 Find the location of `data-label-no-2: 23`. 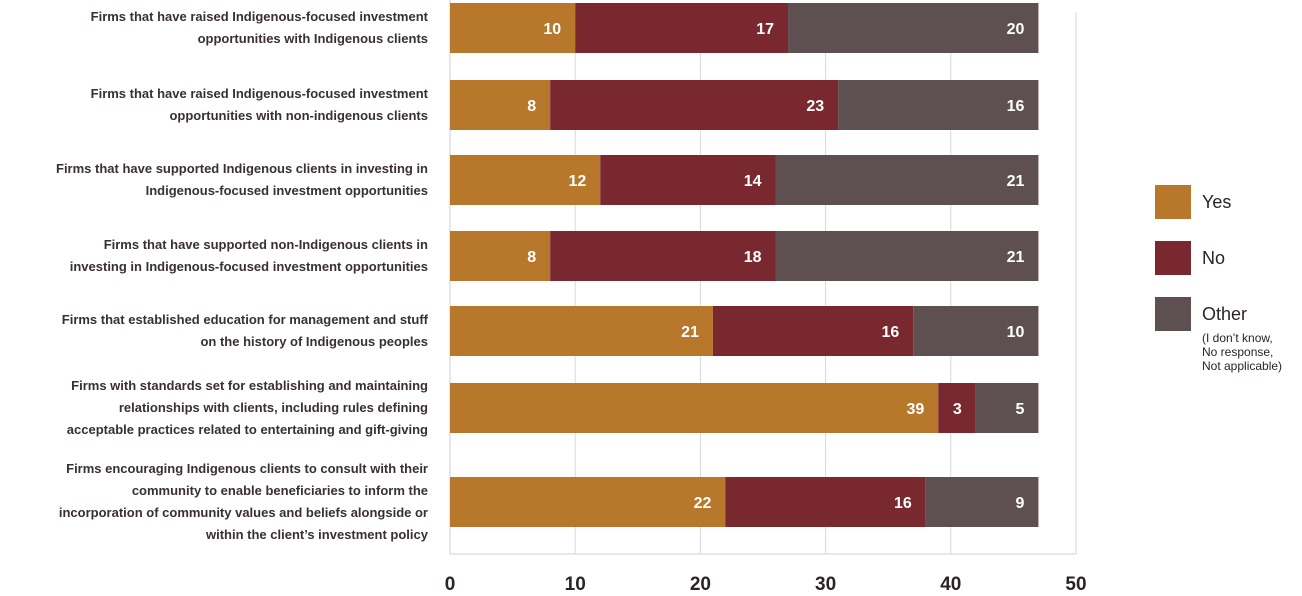

data-label-no-2: 23 is located at coordinates (815, 106).